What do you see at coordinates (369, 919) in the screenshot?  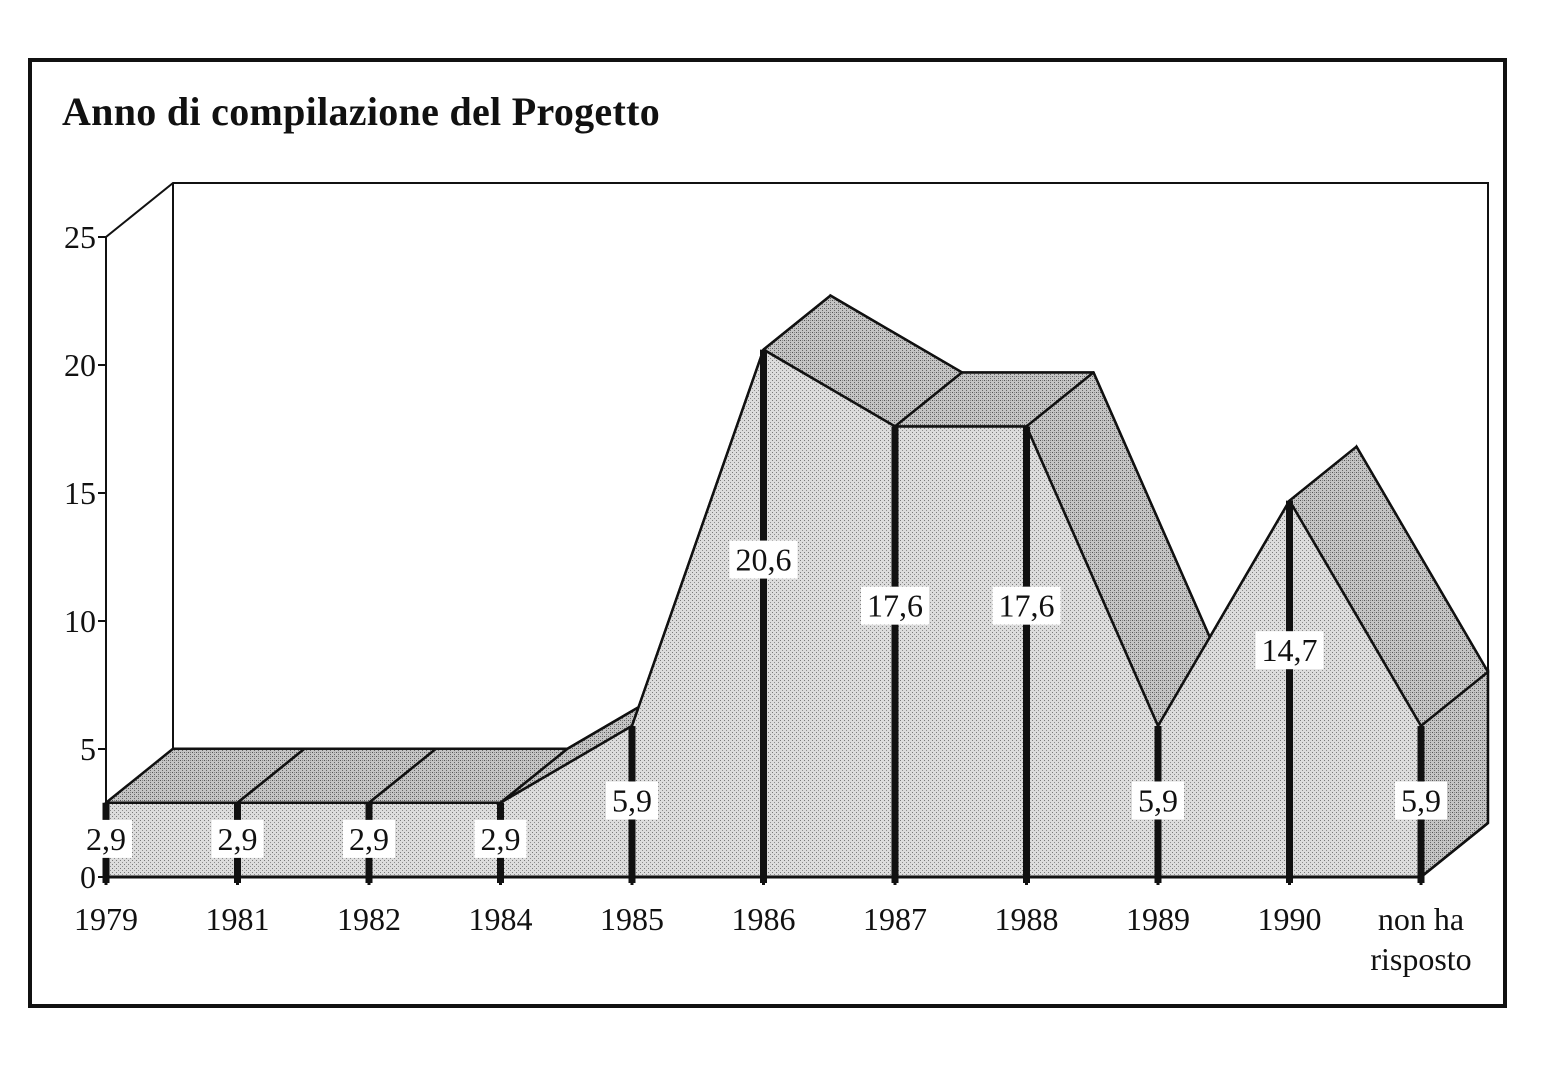 I see `x-tick-label: 1982` at bounding box center [369, 919].